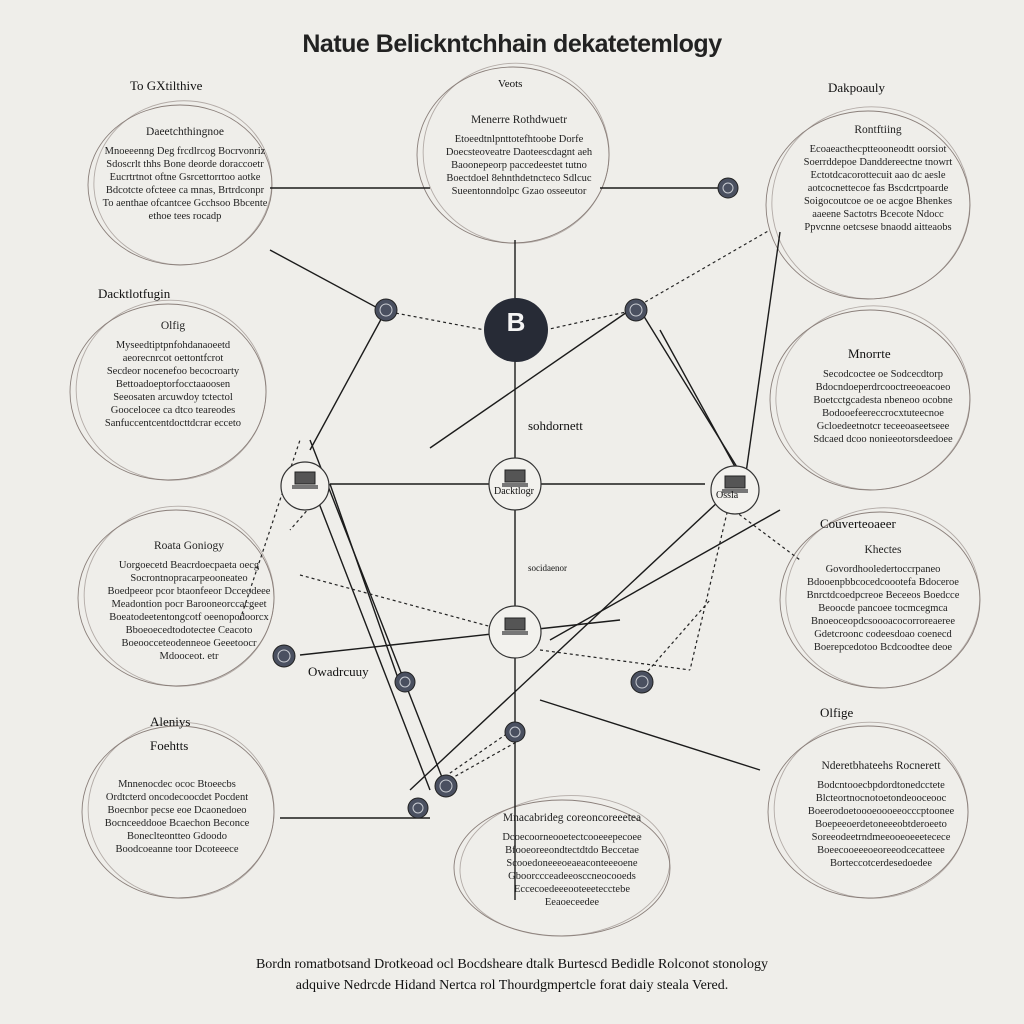 Image resolution: width=1024 pixels, height=1024 pixels. I want to click on page-title: Natue Belickntchhain dekatetemlogy, so click(512, 44).